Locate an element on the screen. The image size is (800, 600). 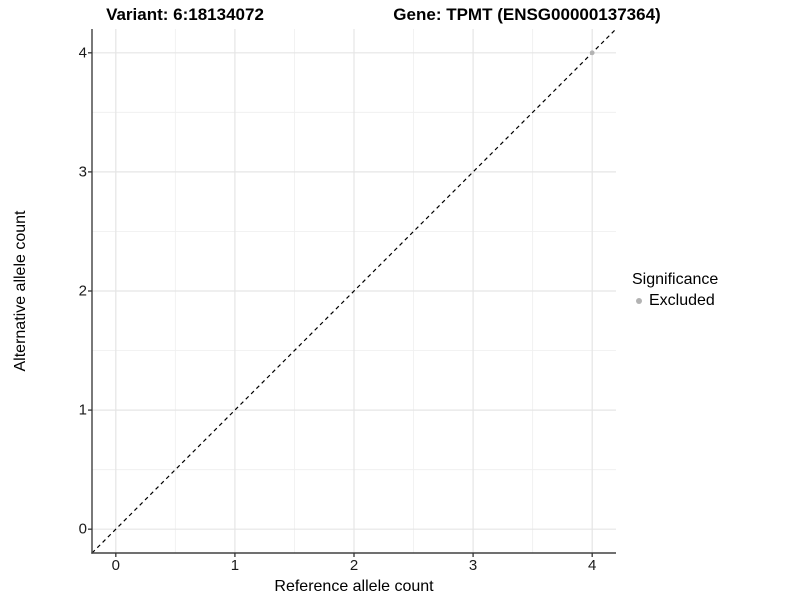
legend: Significance Excluded is located at coordinates (675, 290).